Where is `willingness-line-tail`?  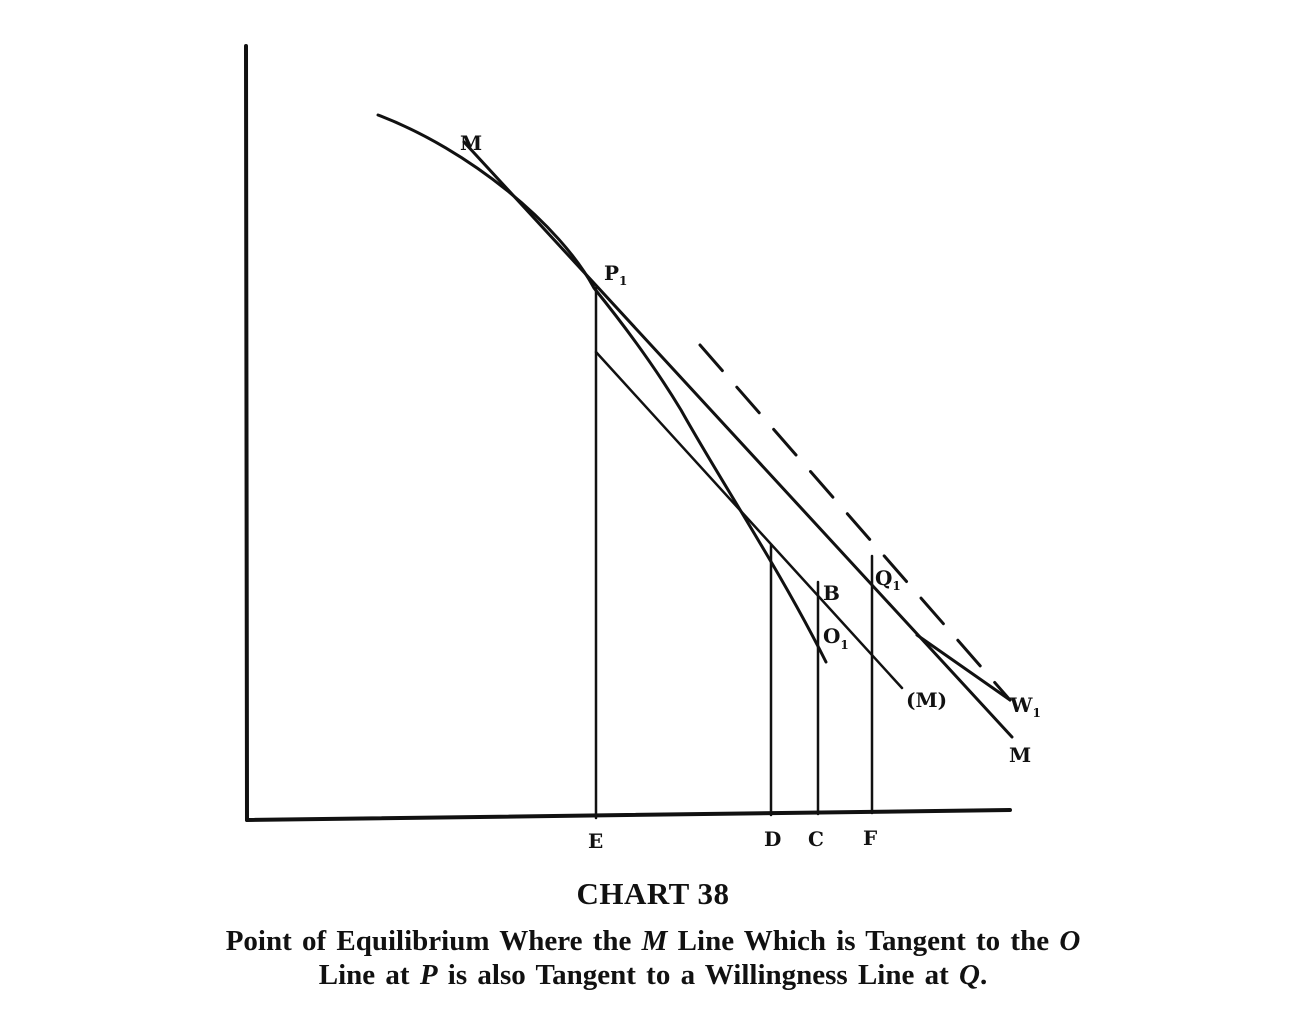 willingness-line-tail is located at coordinates (963, 667).